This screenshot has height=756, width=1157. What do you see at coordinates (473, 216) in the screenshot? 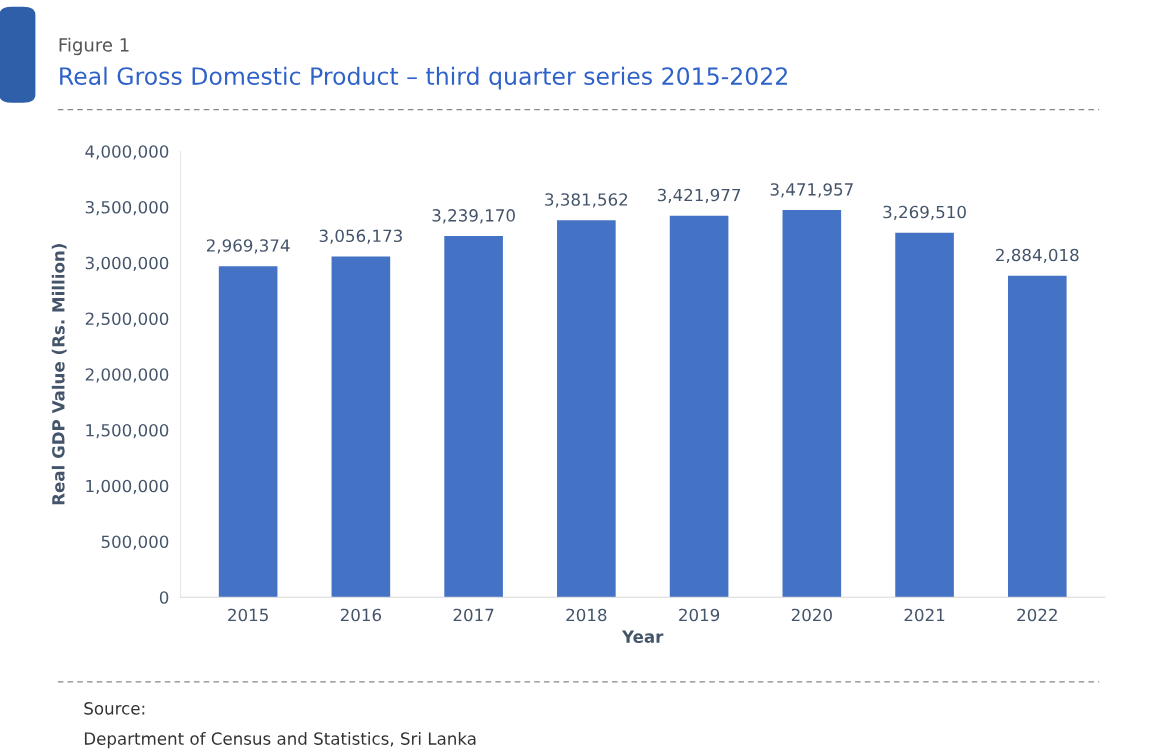
I see `data-label: 3,239,170` at bounding box center [473, 216].